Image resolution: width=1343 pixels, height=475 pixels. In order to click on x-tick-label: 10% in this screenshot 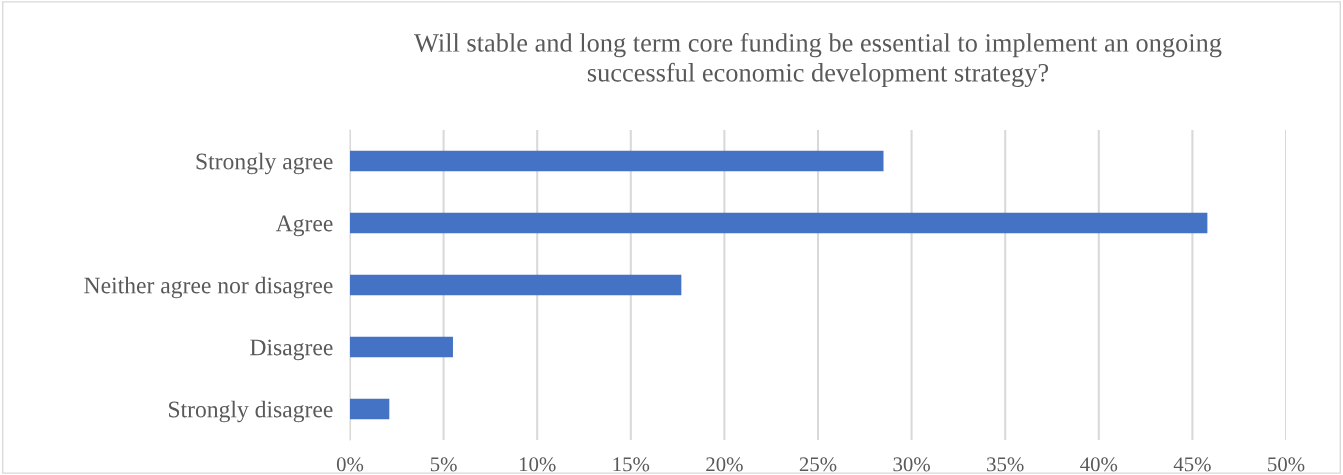, I will do `click(537, 464)`.